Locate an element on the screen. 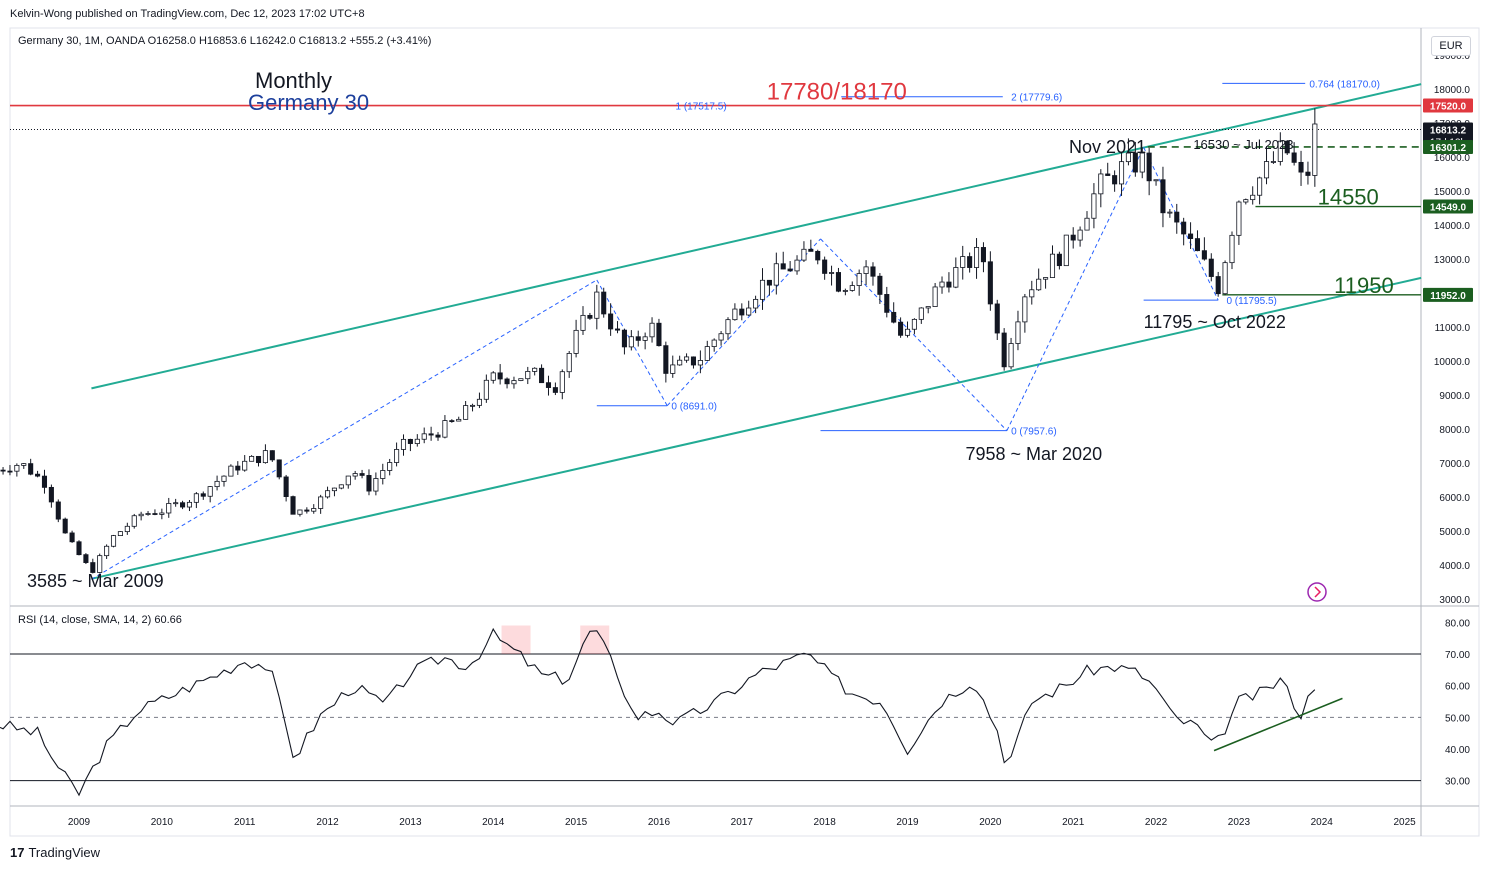 Image resolution: width=1489 pixels, height=876 pixels. rsi-trendline is located at coordinates (1278, 724).